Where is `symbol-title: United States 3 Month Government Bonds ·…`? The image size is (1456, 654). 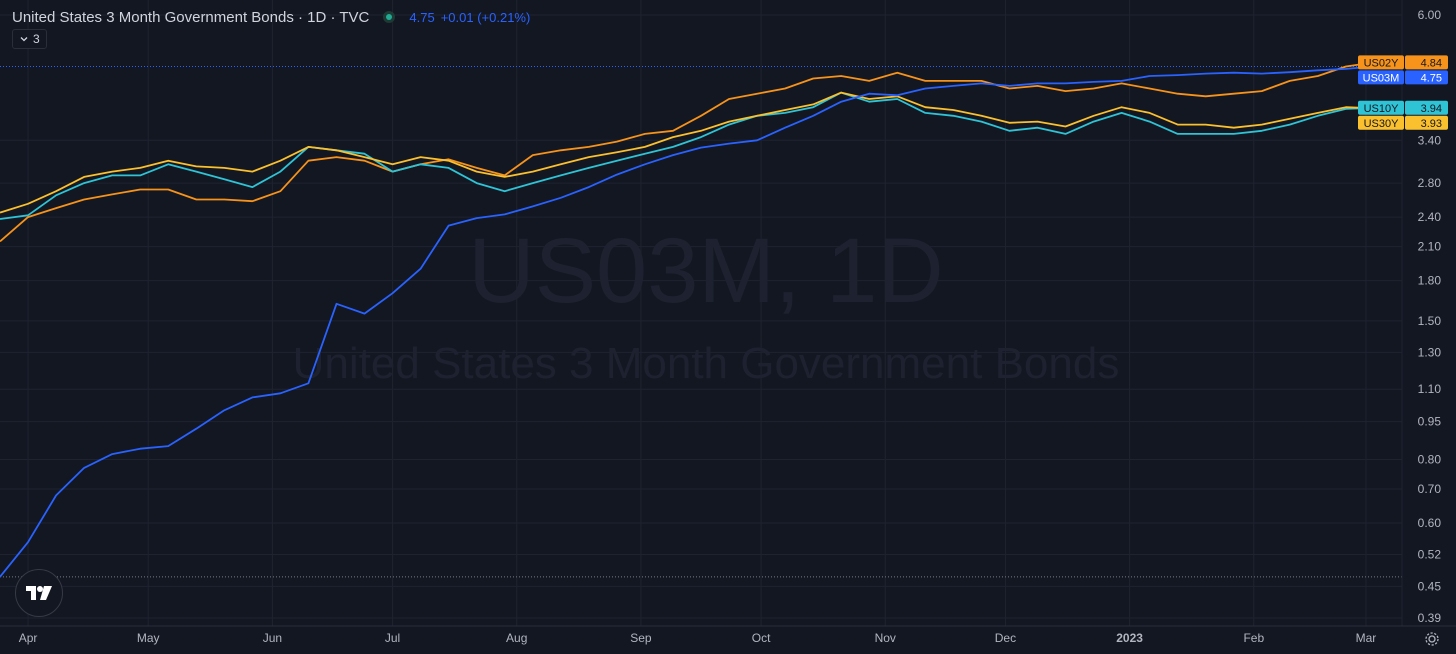 symbol-title: United States 3 Month Government Bonds ·… is located at coordinates (191, 17).